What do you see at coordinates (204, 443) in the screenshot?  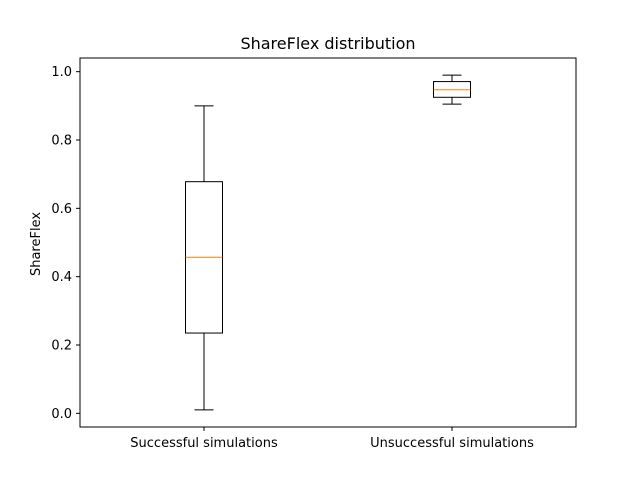 I see `x-tick-label: Successful simulations` at bounding box center [204, 443].